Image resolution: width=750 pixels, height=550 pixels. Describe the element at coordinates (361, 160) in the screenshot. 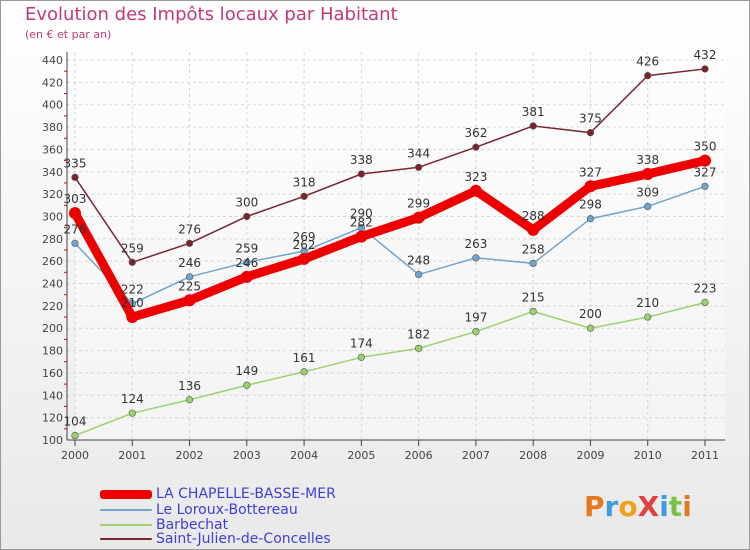

I see `data-label: 338` at that location.